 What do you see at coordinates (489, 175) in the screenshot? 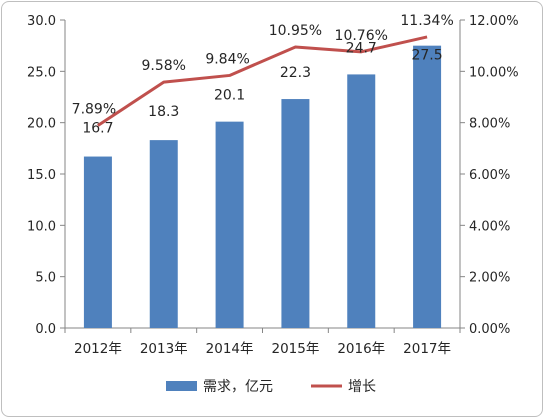
I see `right-axis-tick-label: 6.00%` at bounding box center [489, 175].